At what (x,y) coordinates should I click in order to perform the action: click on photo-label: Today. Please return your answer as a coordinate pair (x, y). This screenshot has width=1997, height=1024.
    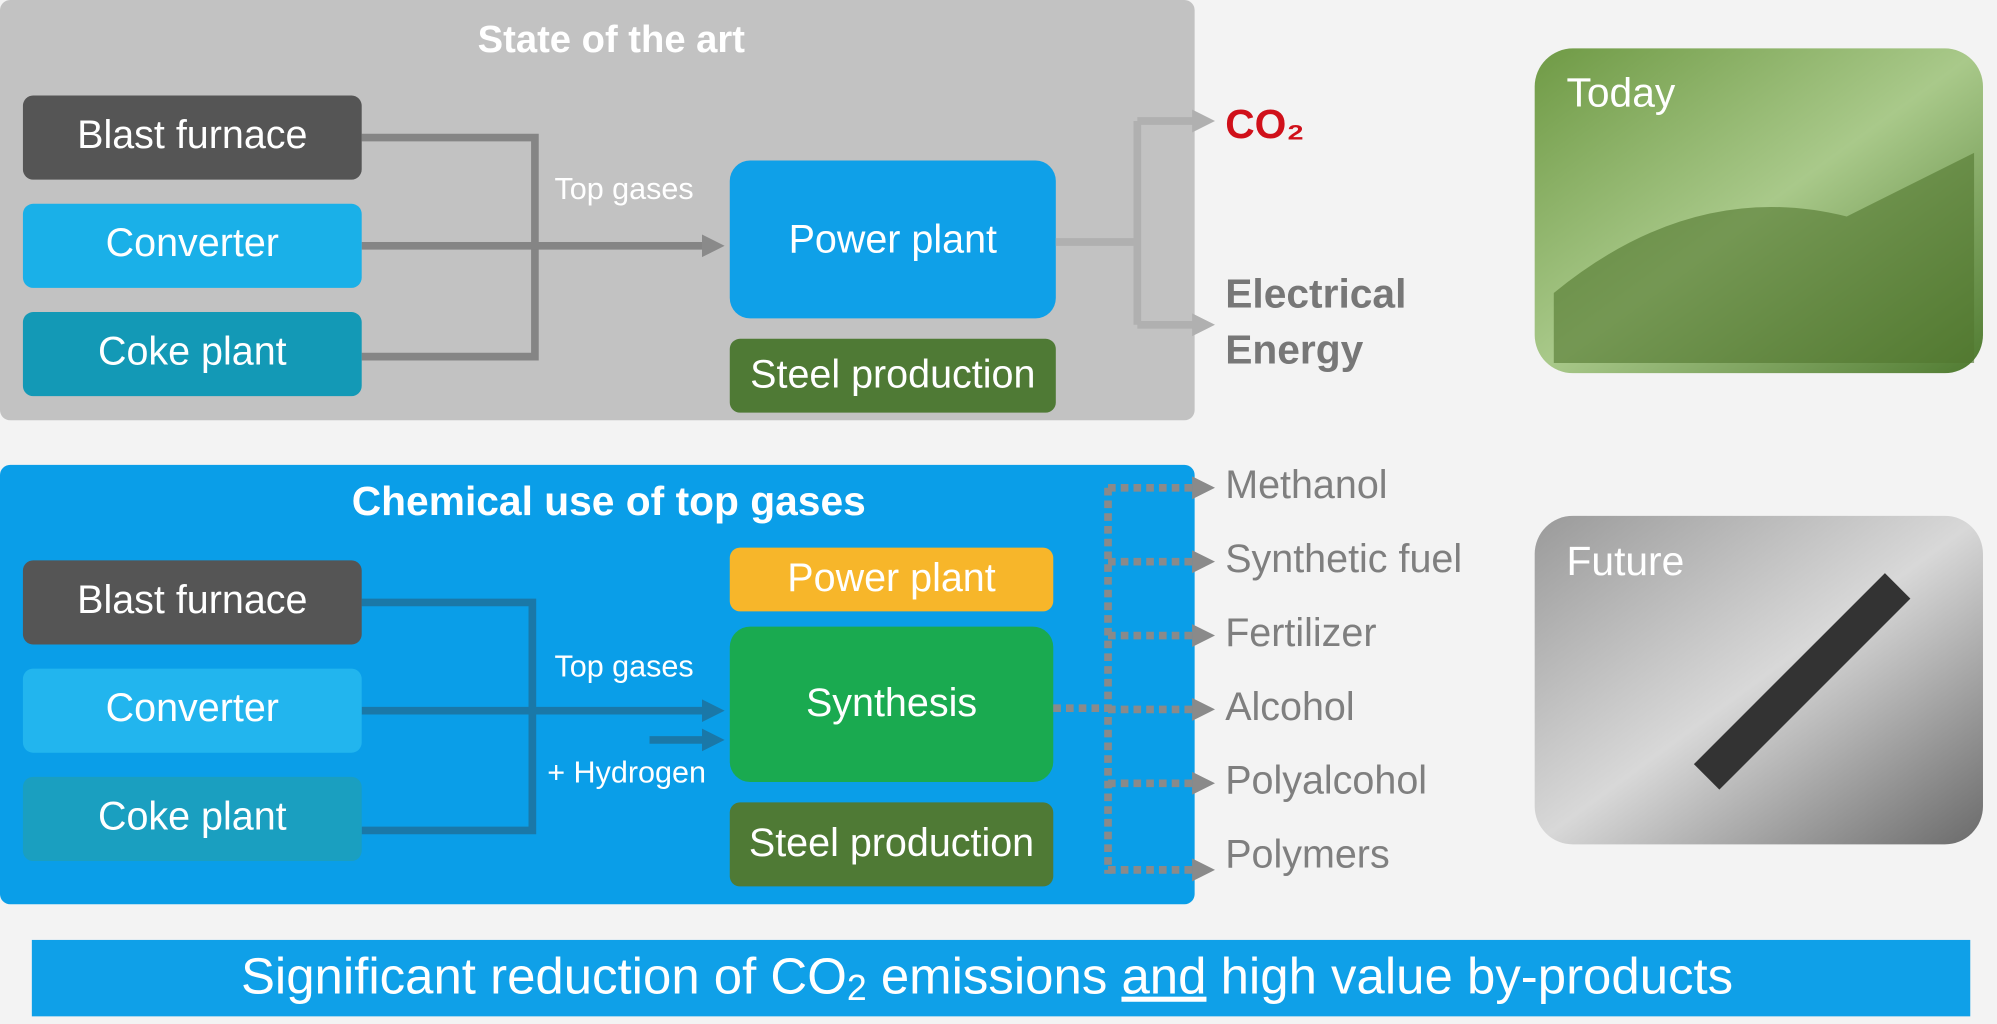
    Looking at the image, I should click on (1621, 92).